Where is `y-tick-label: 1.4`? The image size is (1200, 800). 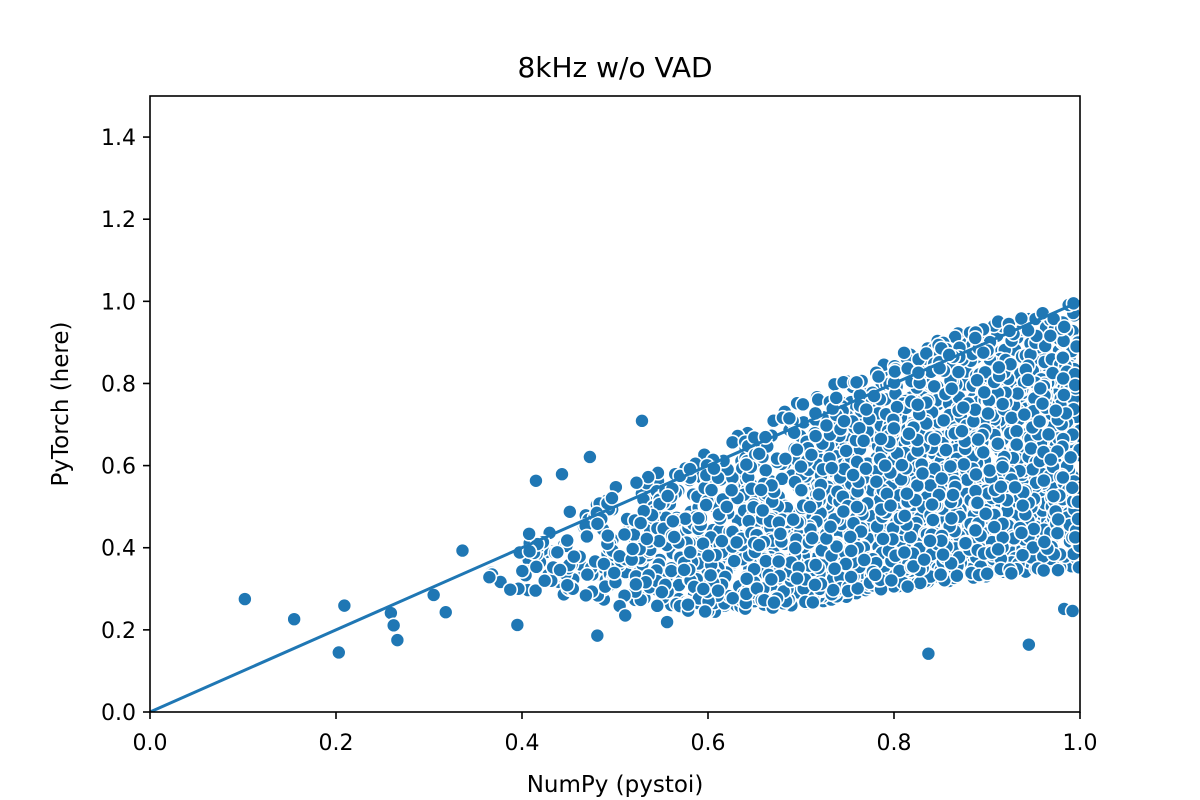 y-tick-label: 1.4 is located at coordinates (118, 138).